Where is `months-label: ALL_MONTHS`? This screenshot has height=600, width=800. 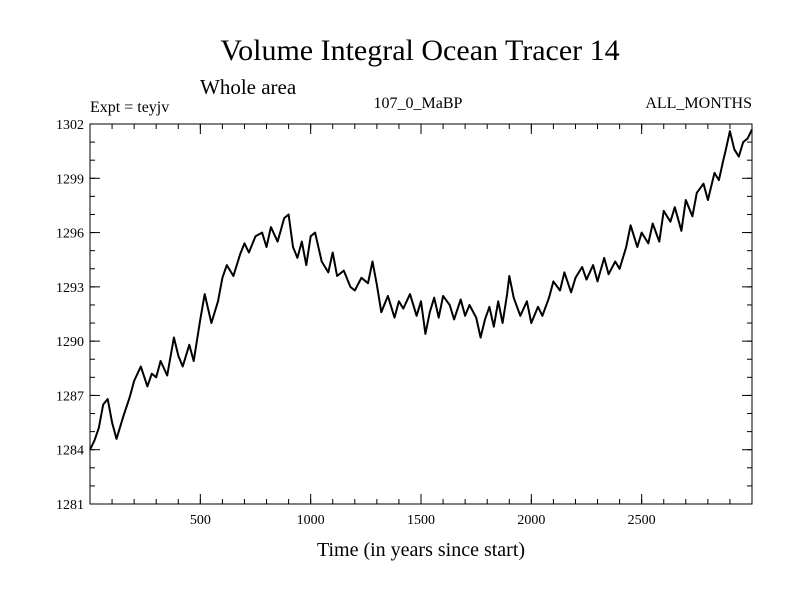
months-label: ALL_MONTHS is located at coordinates (698, 103).